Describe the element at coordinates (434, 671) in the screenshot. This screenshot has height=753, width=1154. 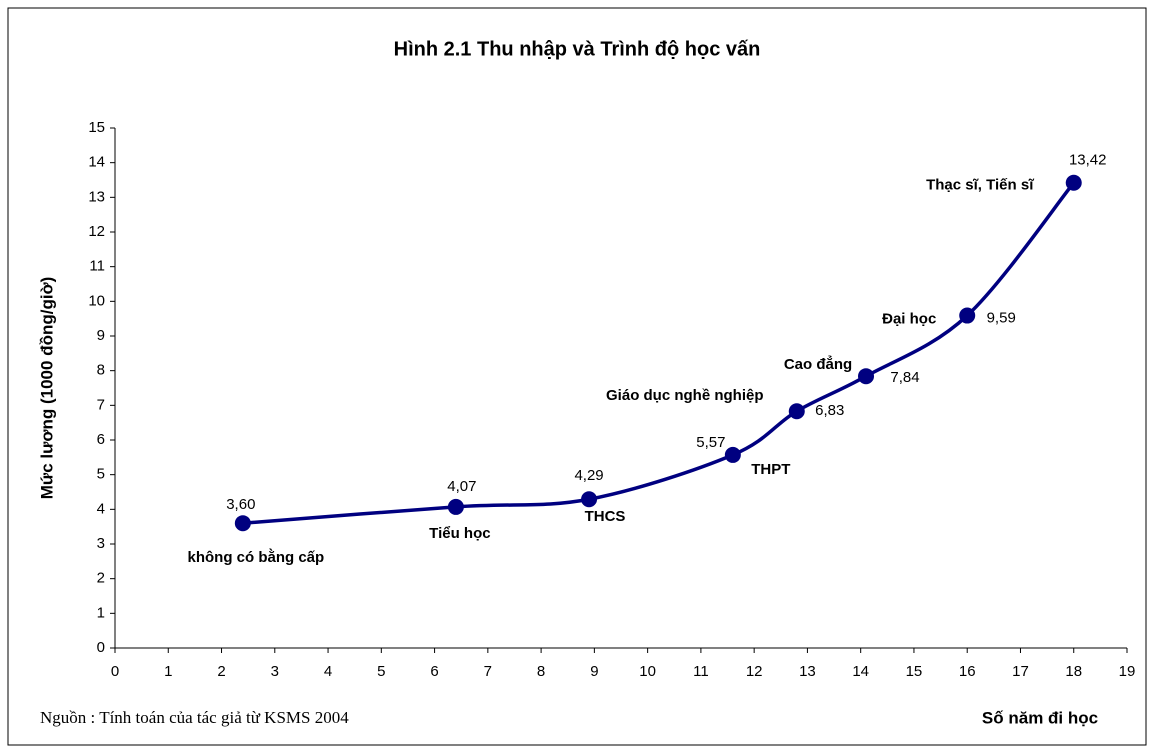
I see `x-tick-label: 6` at that location.